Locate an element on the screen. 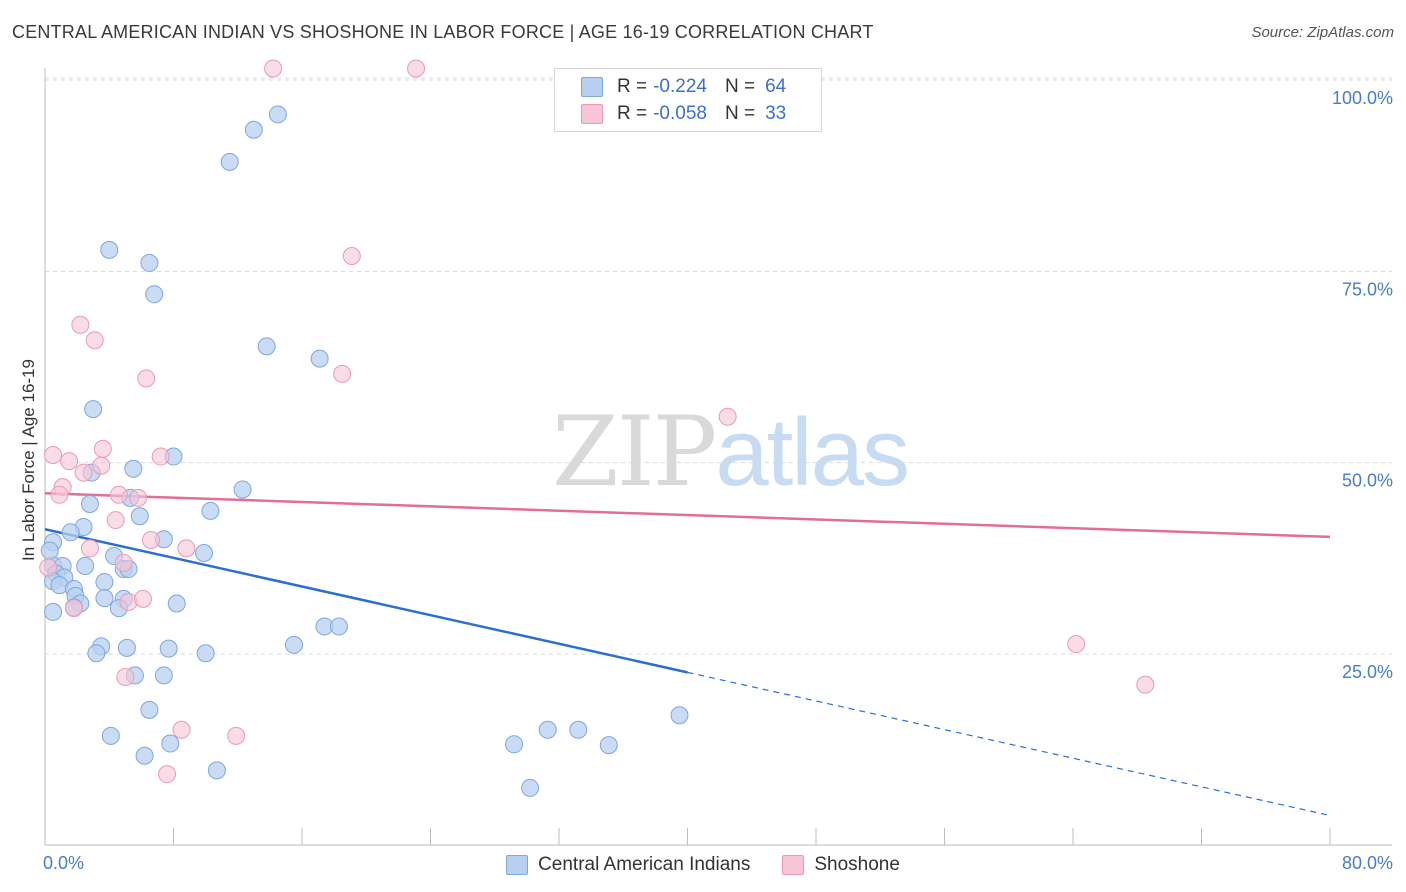  y-tick-label: 50.0% is located at coordinates (1367, 481).